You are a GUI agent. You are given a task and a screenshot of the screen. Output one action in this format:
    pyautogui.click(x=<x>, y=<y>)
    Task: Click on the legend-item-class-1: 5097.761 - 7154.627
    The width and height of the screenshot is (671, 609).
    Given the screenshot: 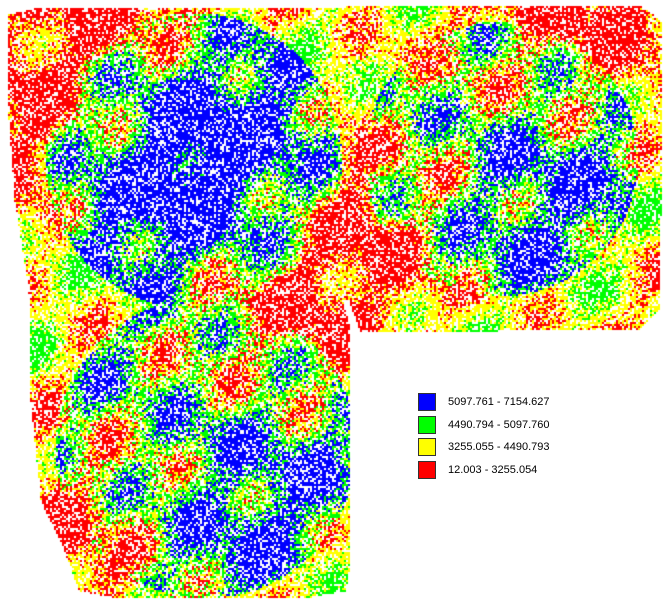 What is the action you would take?
    pyautogui.click(x=513, y=403)
    